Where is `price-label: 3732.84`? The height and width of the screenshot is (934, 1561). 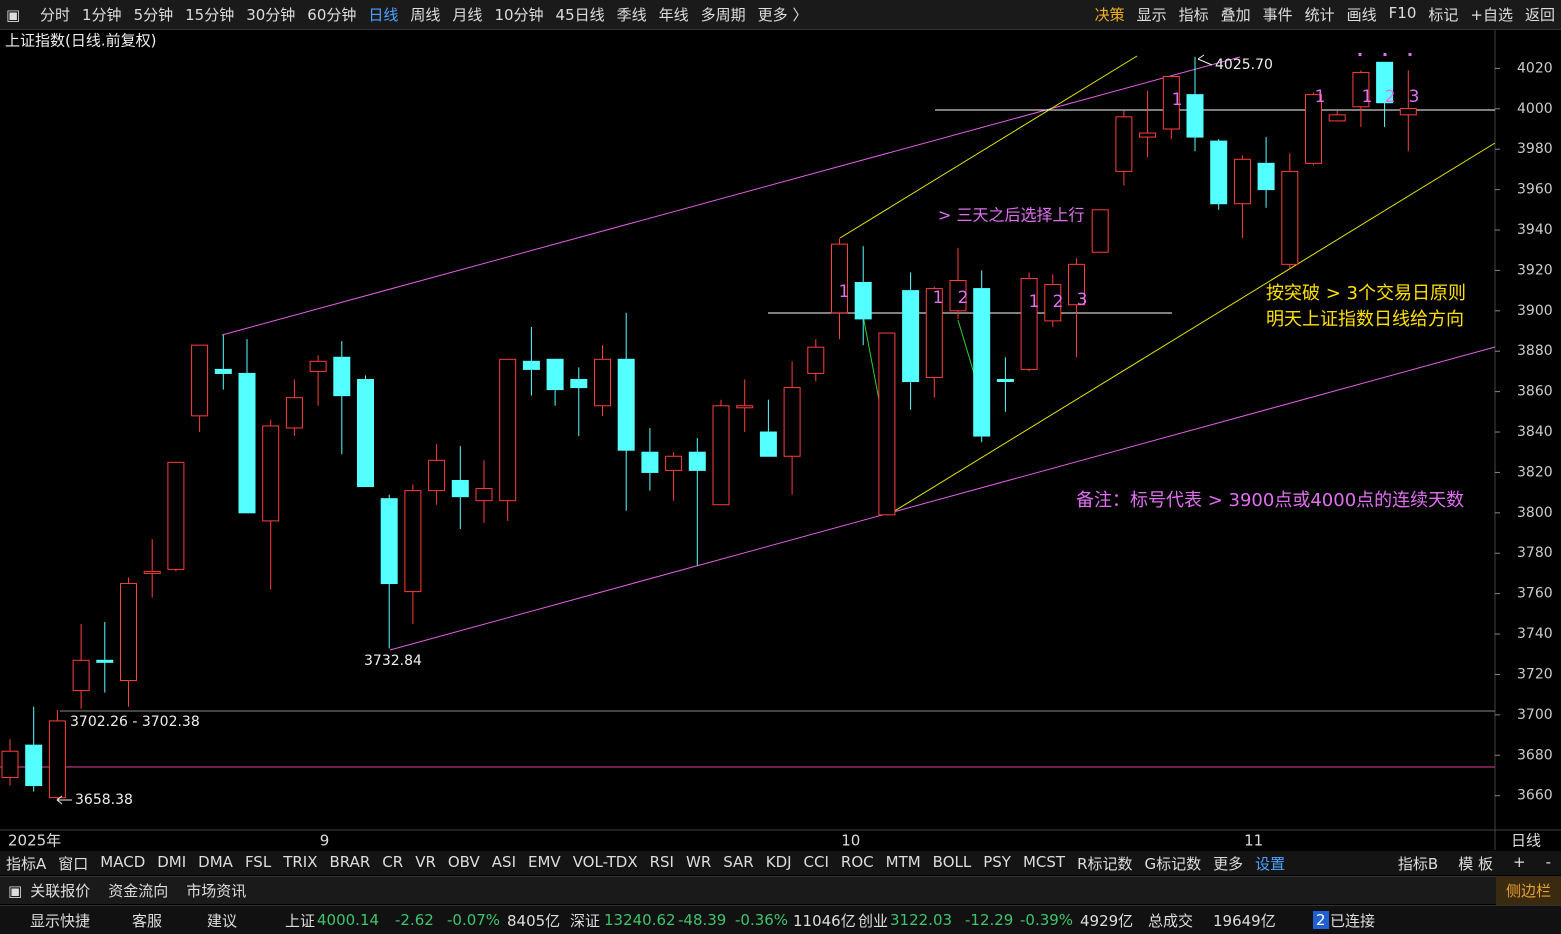 price-label: 3732.84 is located at coordinates (393, 661).